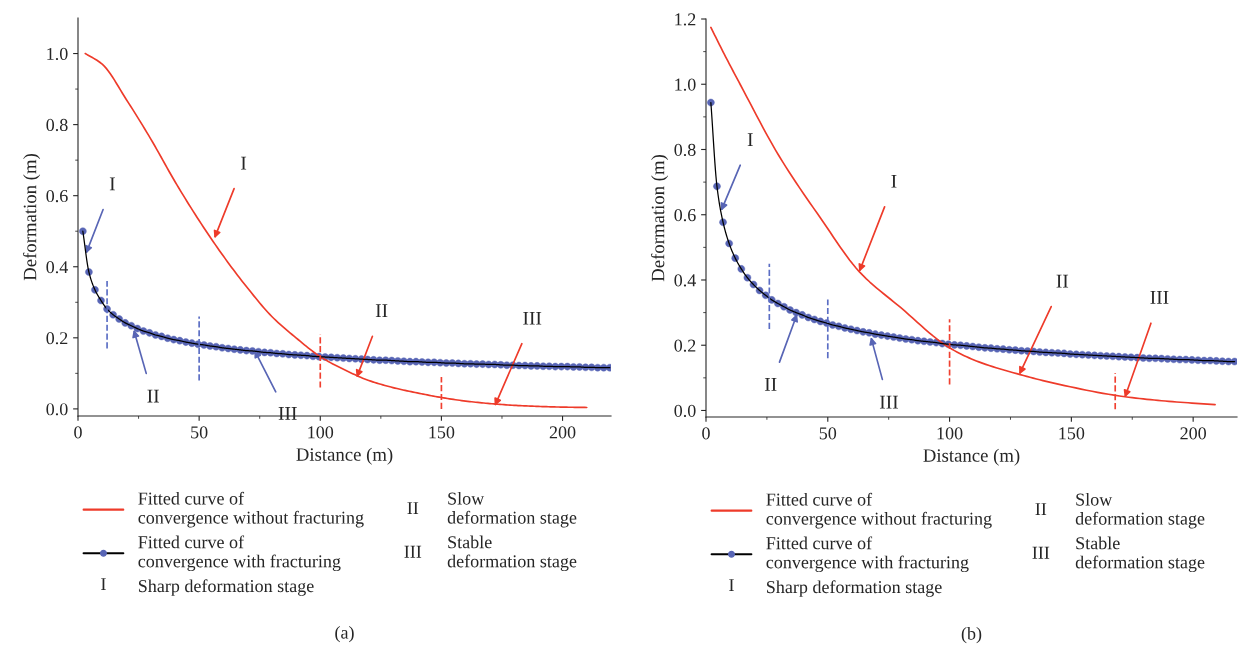  What do you see at coordinates (685, 19) in the screenshot?
I see `y-tick-label: 1.2` at bounding box center [685, 19].